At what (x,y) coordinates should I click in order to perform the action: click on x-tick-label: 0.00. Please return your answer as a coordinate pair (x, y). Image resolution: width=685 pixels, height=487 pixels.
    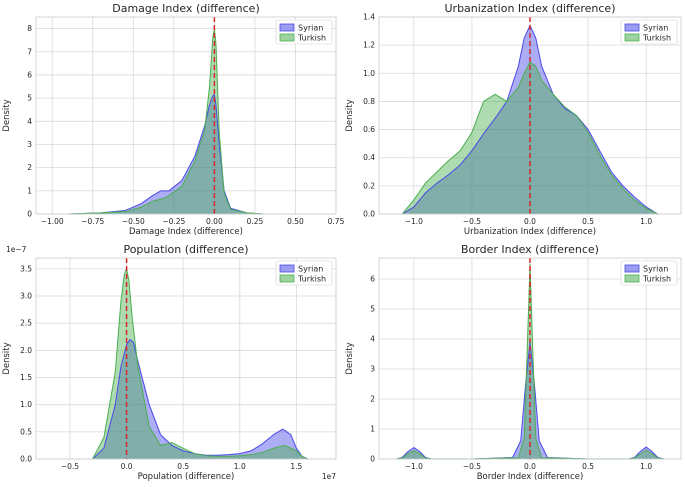
    Looking at the image, I should click on (214, 221).